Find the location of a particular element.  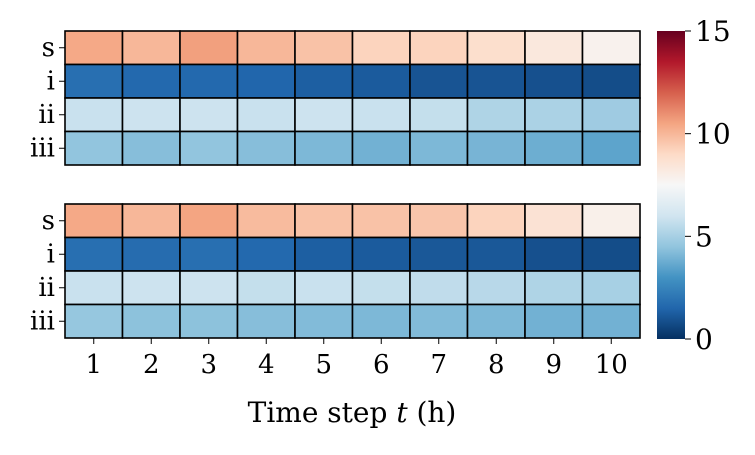

colorbar-gradient is located at coordinates (671, 185).